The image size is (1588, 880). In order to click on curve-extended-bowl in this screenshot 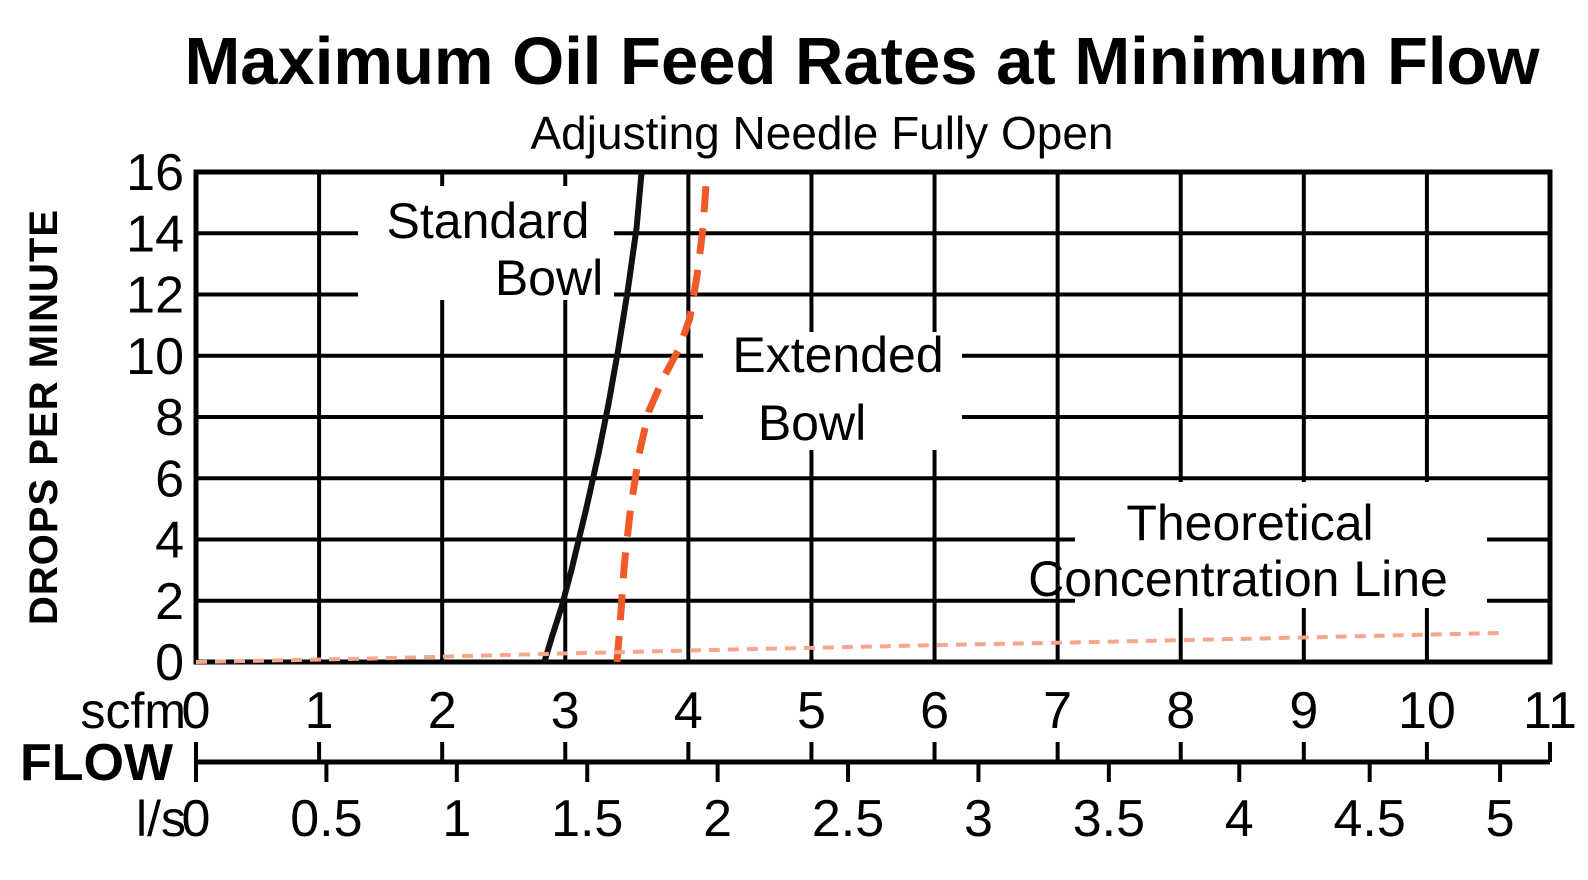, I will do `click(662, 417)`.